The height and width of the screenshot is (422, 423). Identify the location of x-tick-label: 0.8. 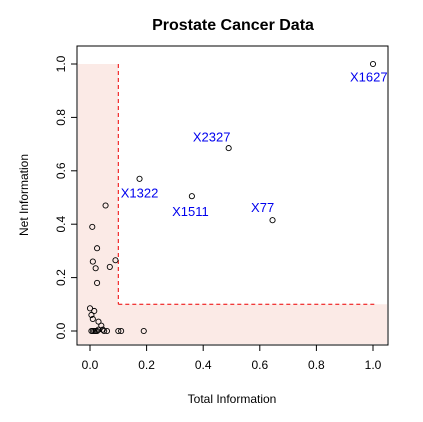
(316, 365).